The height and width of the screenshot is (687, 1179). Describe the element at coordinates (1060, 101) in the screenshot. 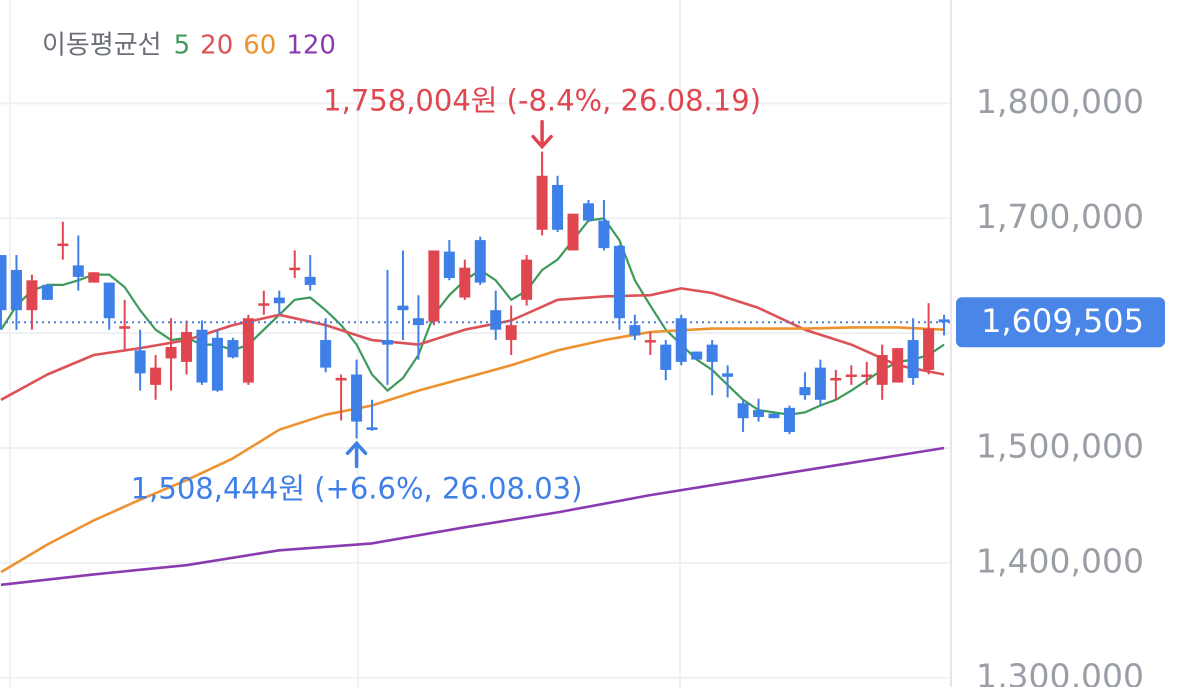

I see `y-tick-label: 1,800,000` at that location.